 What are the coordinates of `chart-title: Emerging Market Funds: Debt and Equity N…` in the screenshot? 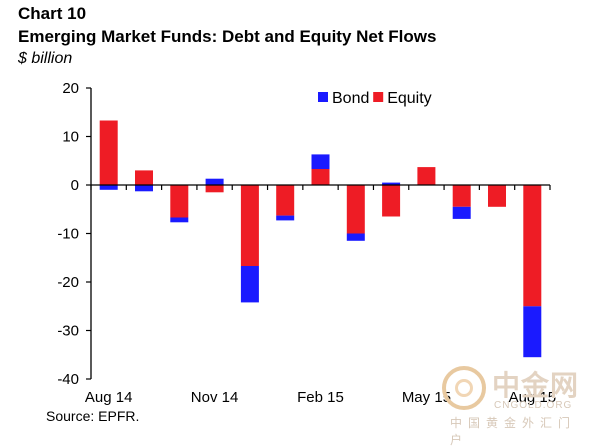 It's located at (227, 36).